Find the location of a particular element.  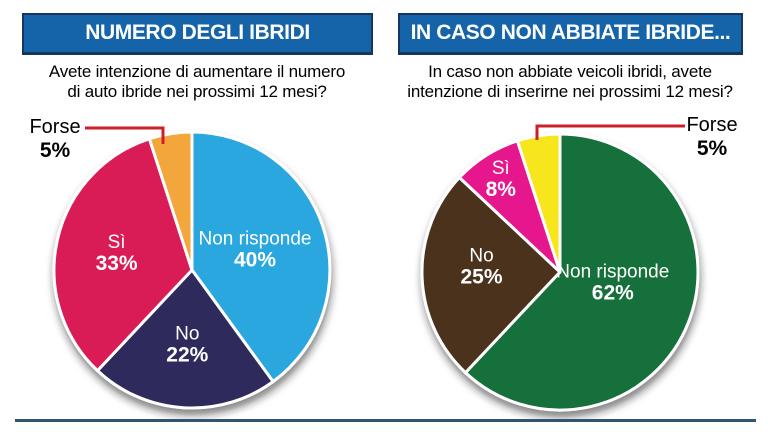

pie-slice-sì is located at coordinates (123, 255).